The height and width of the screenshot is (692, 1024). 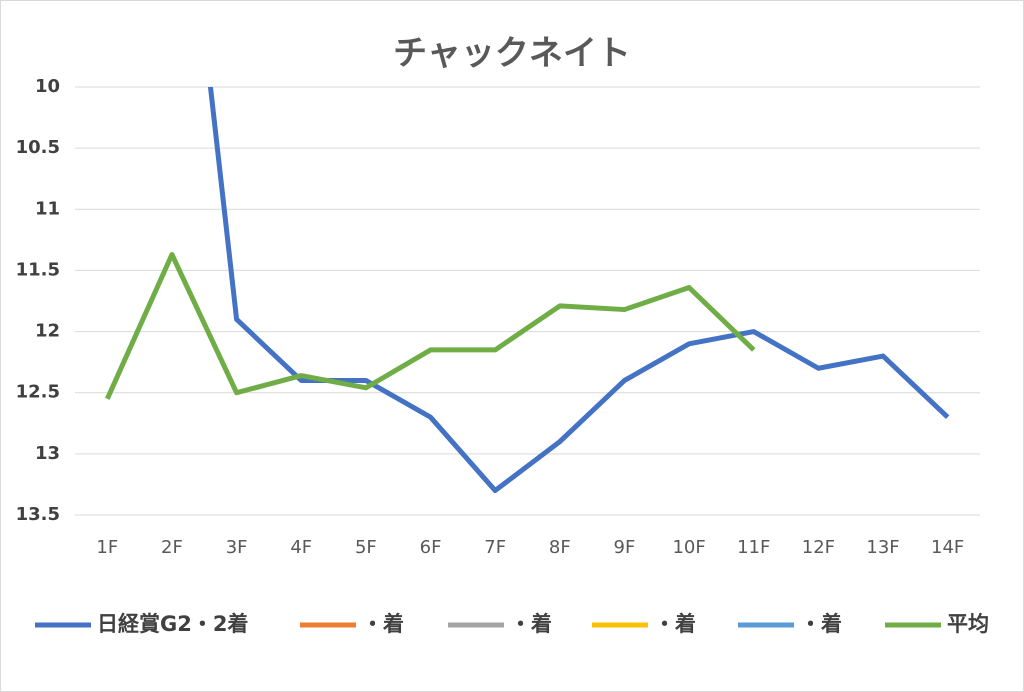 I want to click on x-tick-label: 9F, so click(x=625, y=547).